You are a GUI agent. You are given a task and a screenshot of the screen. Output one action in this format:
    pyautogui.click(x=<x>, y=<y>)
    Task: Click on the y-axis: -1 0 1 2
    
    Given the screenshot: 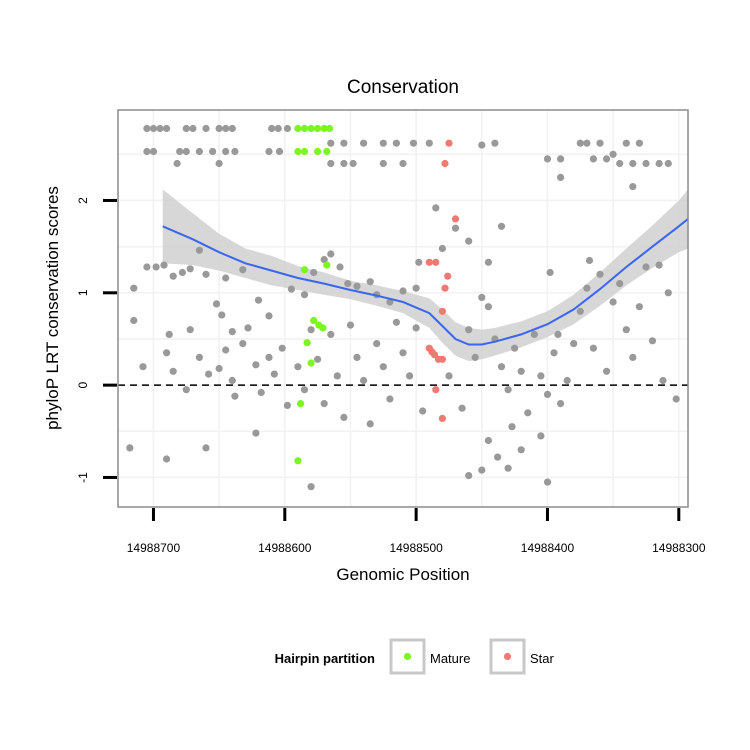 What is the action you would take?
    pyautogui.click(x=96, y=340)
    